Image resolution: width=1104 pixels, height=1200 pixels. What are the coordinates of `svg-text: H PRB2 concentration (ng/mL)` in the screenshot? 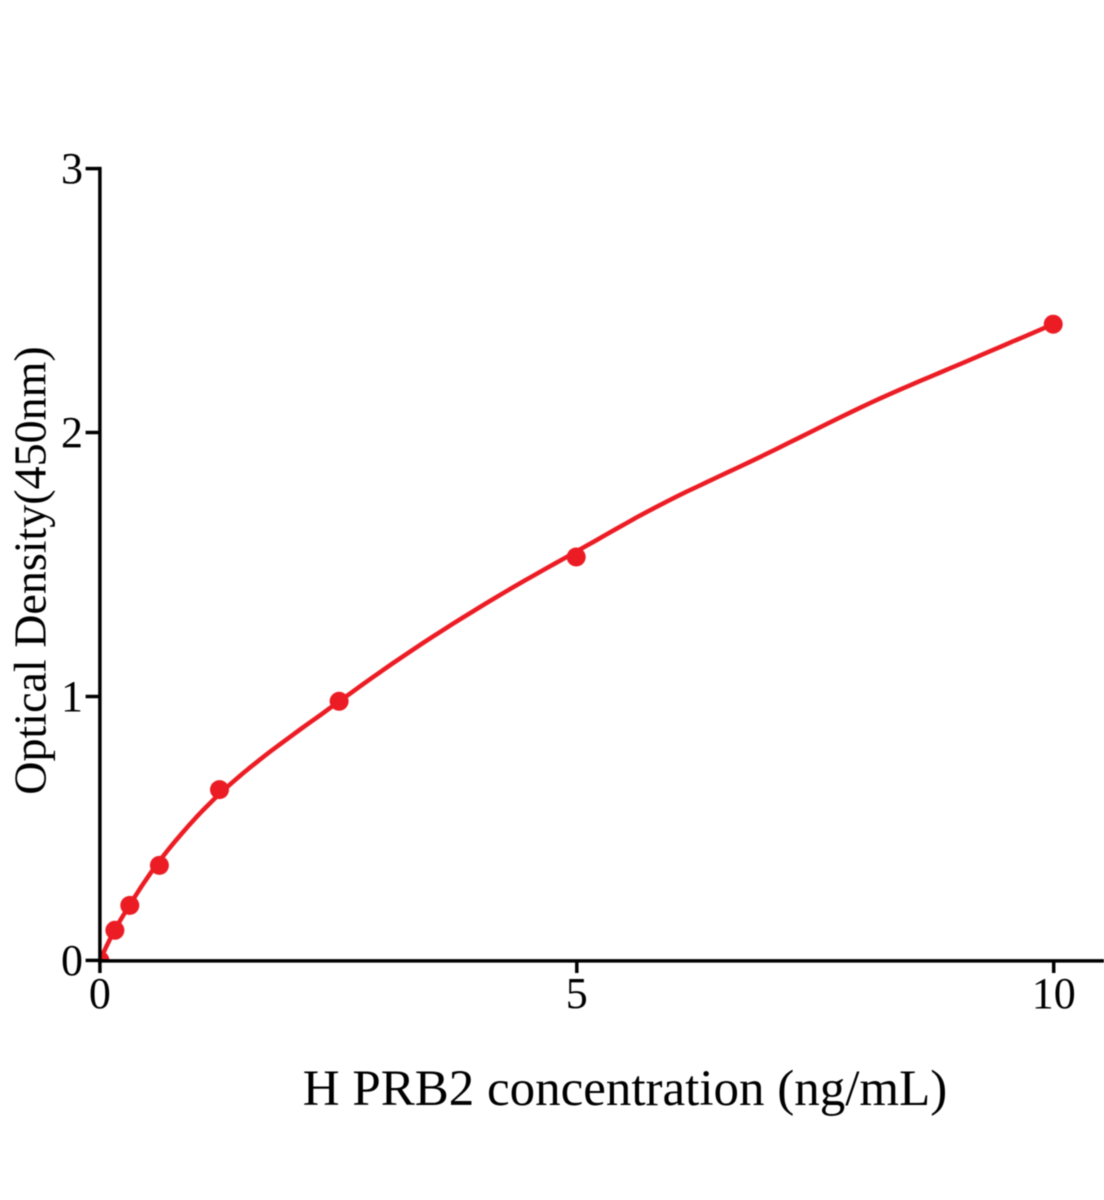 It's located at (625, 1089).